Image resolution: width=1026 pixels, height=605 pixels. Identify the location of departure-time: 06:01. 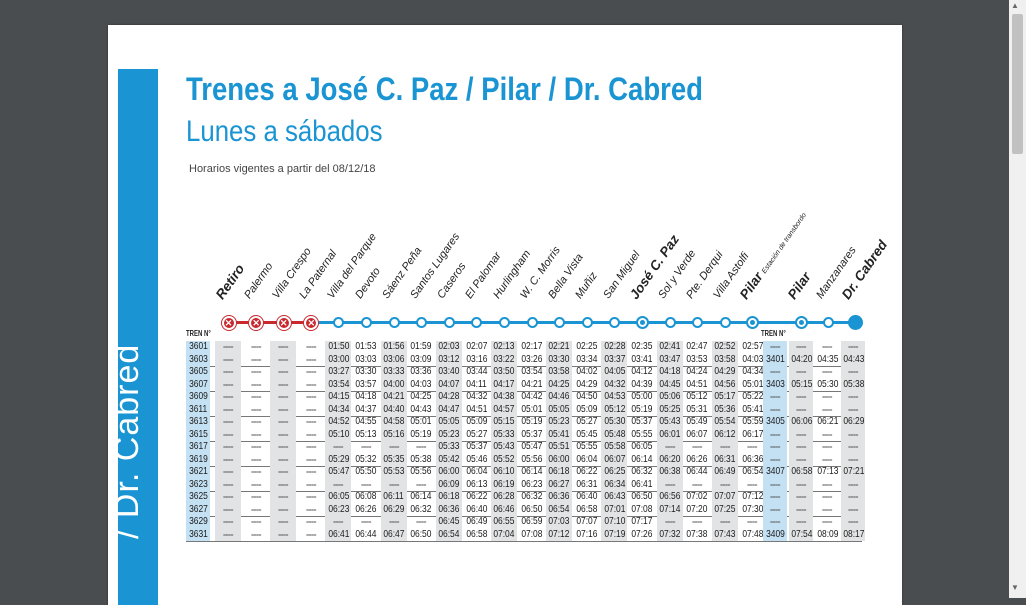
(669, 434).